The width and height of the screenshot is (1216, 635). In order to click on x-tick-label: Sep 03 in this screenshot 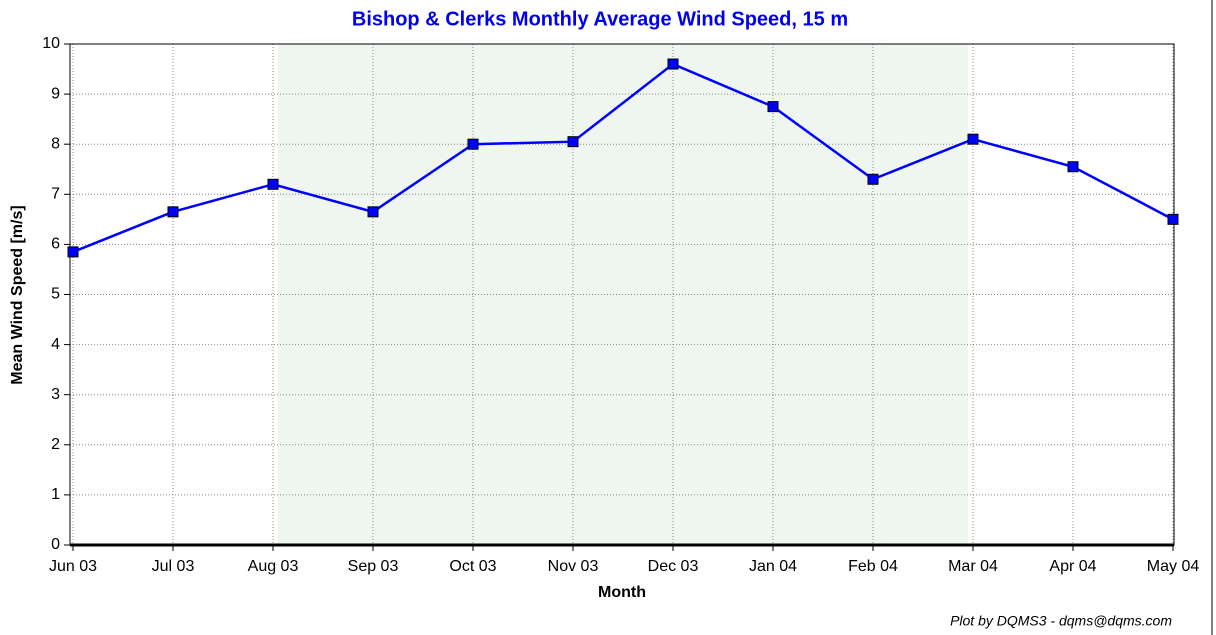, I will do `click(373, 566)`.